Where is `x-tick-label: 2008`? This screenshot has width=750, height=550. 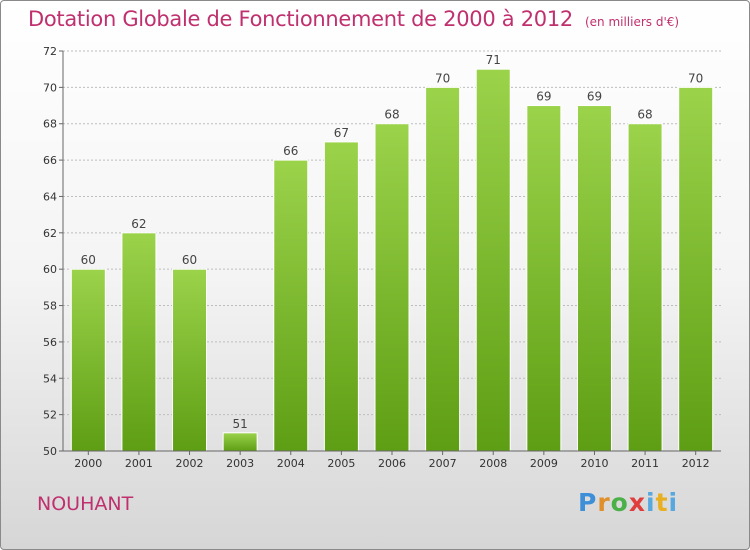
x-tick-label: 2008 is located at coordinates (493, 463).